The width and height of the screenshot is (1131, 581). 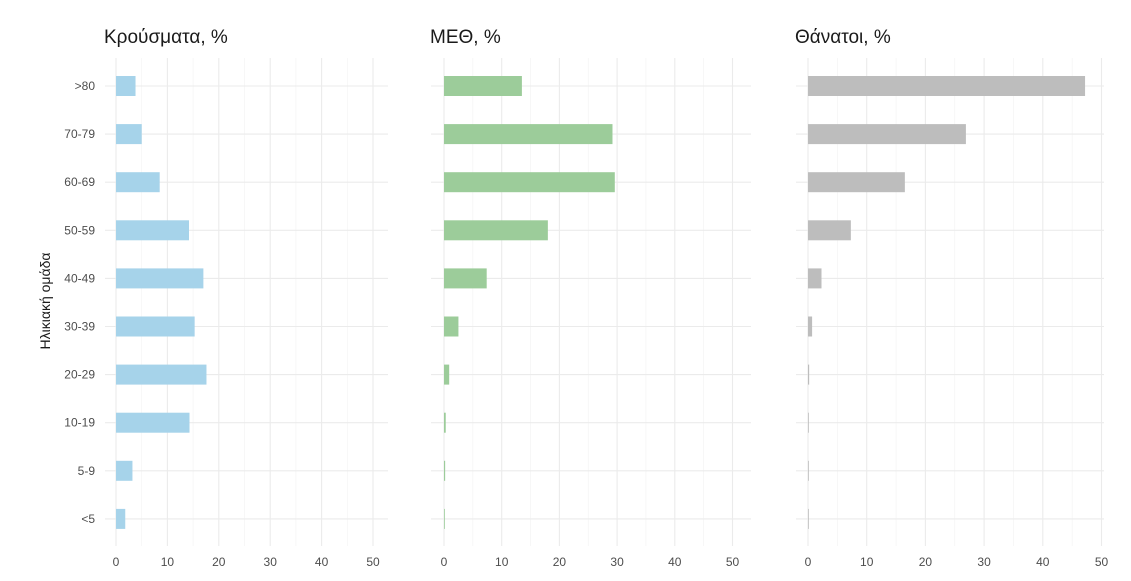 What do you see at coordinates (79, 230) in the screenshot?
I see `y-tick-label: 50-59` at bounding box center [79, 230].